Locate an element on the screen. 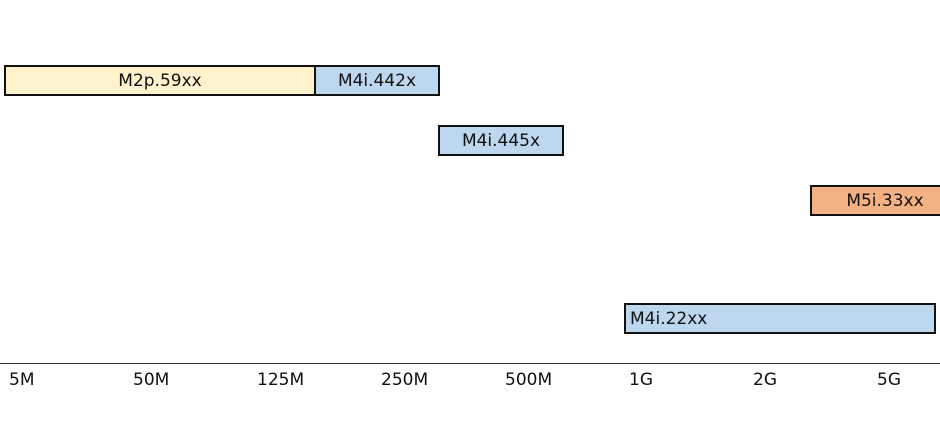  bar-m5i-33xx: M5i.33xx is located at coordinates (875, 200).